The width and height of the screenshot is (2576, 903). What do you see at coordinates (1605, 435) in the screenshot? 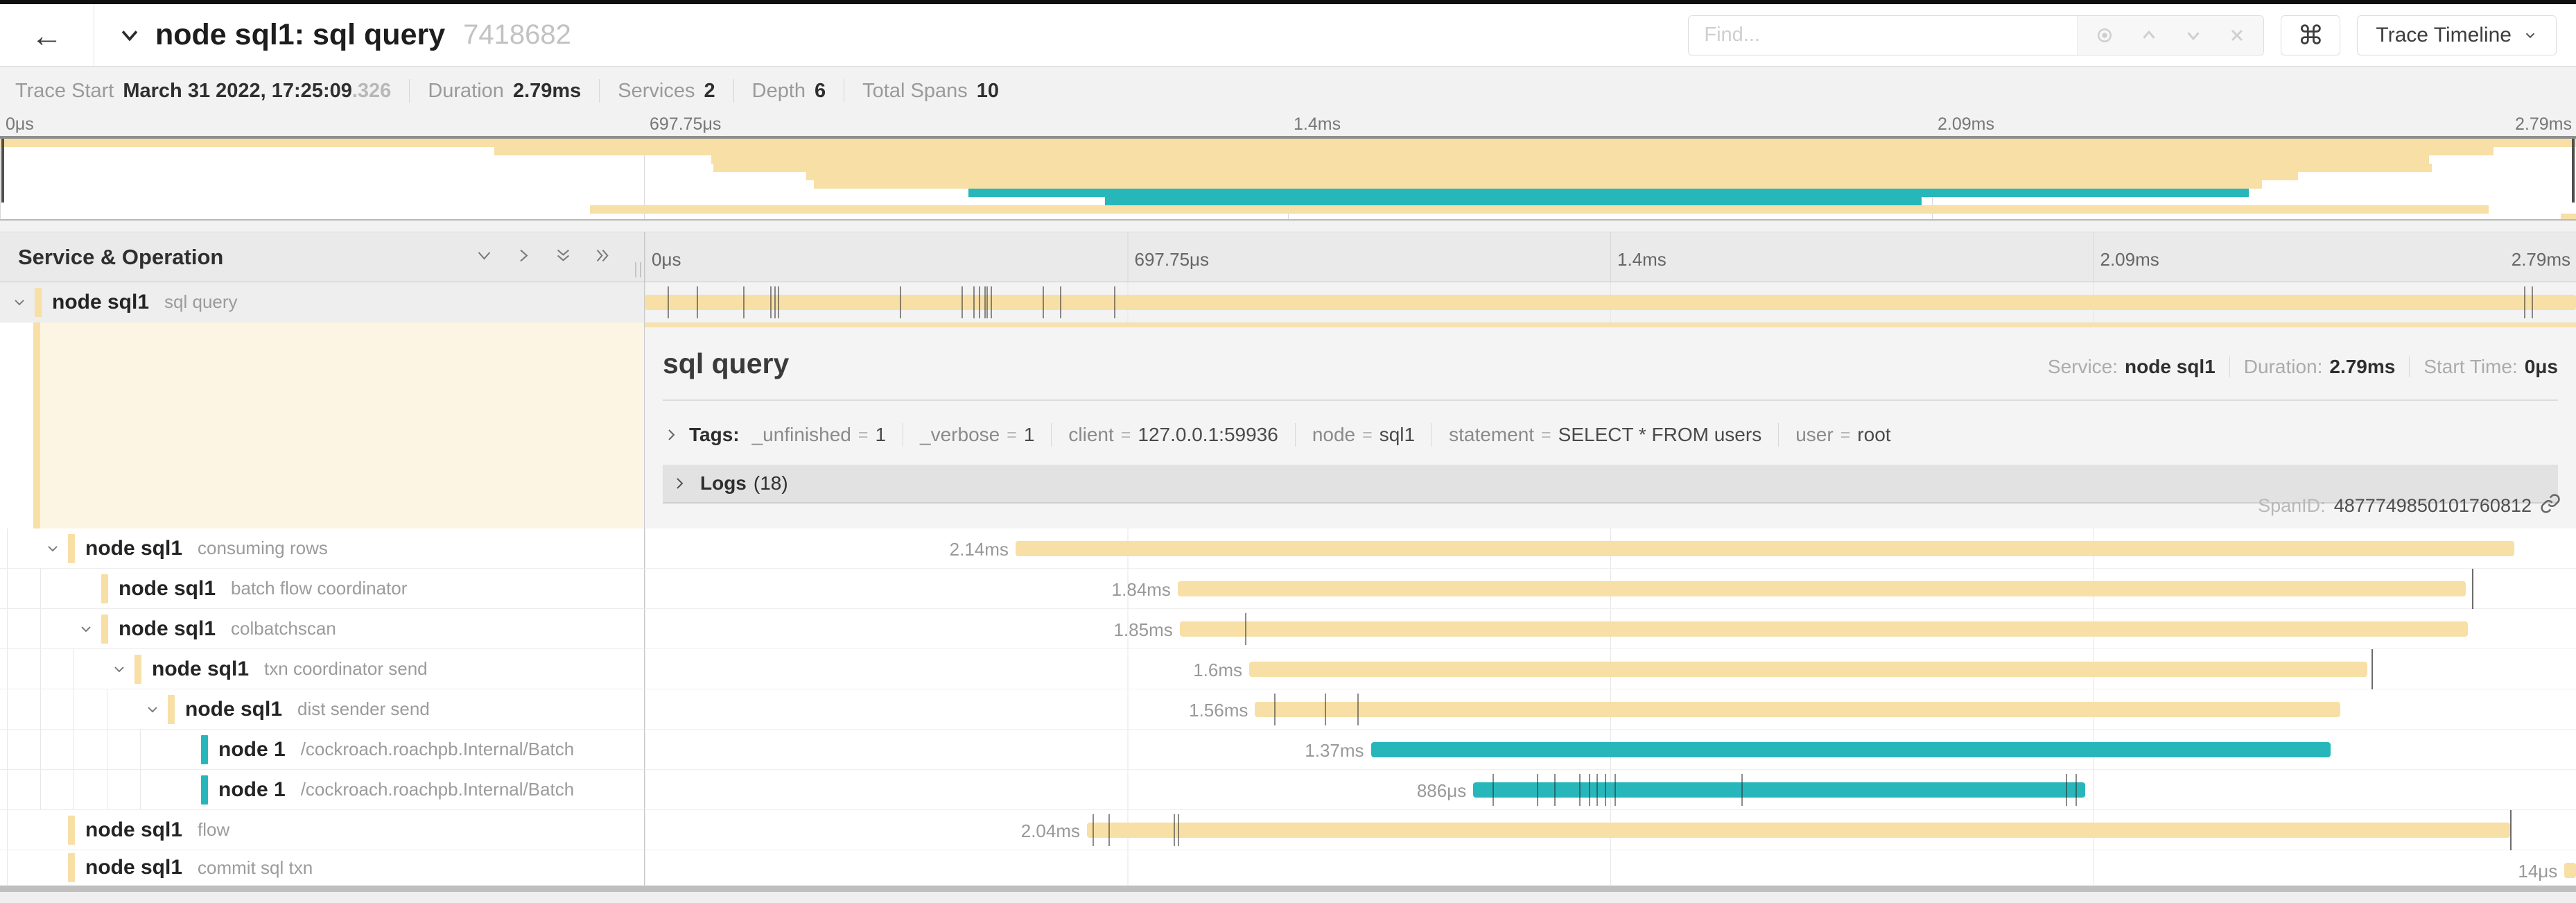
I see `tag-pill: statement = SELECT * FROM users` at bounding box center [1605, 435].